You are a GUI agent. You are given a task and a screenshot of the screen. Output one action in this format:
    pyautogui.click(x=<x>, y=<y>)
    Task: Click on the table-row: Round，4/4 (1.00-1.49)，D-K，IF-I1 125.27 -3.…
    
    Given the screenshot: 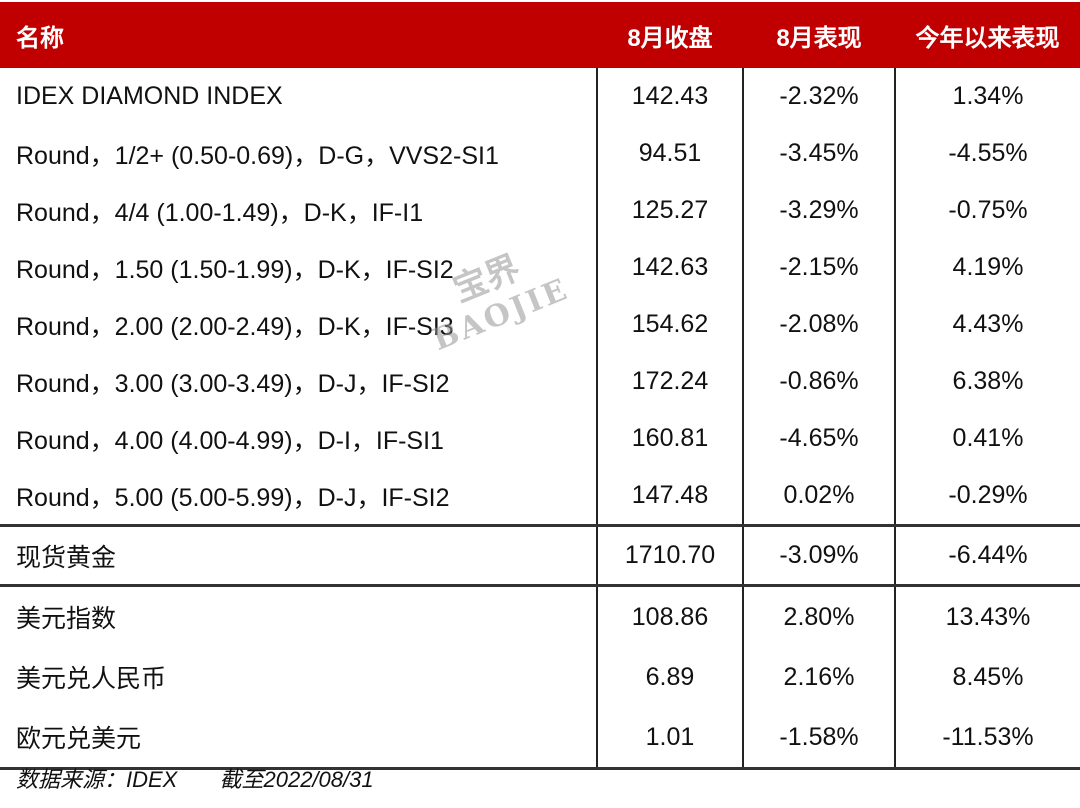 What is the action you would take?
    pyautogui.click(x=540, y=210)
    